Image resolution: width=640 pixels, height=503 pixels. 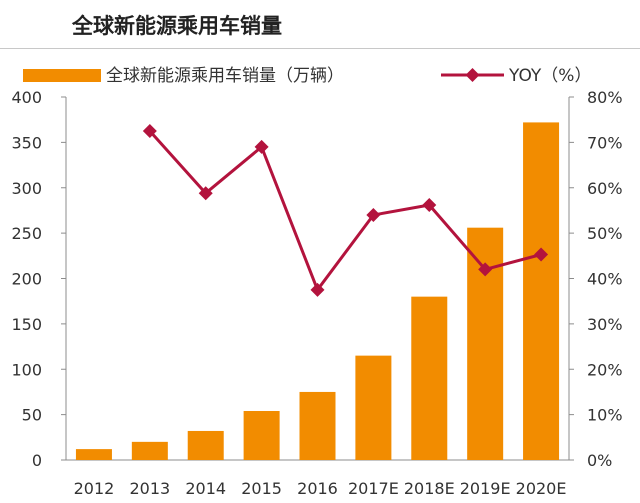 I want to click on y-right-tick-label: 70%, so click(x=605, y=142).